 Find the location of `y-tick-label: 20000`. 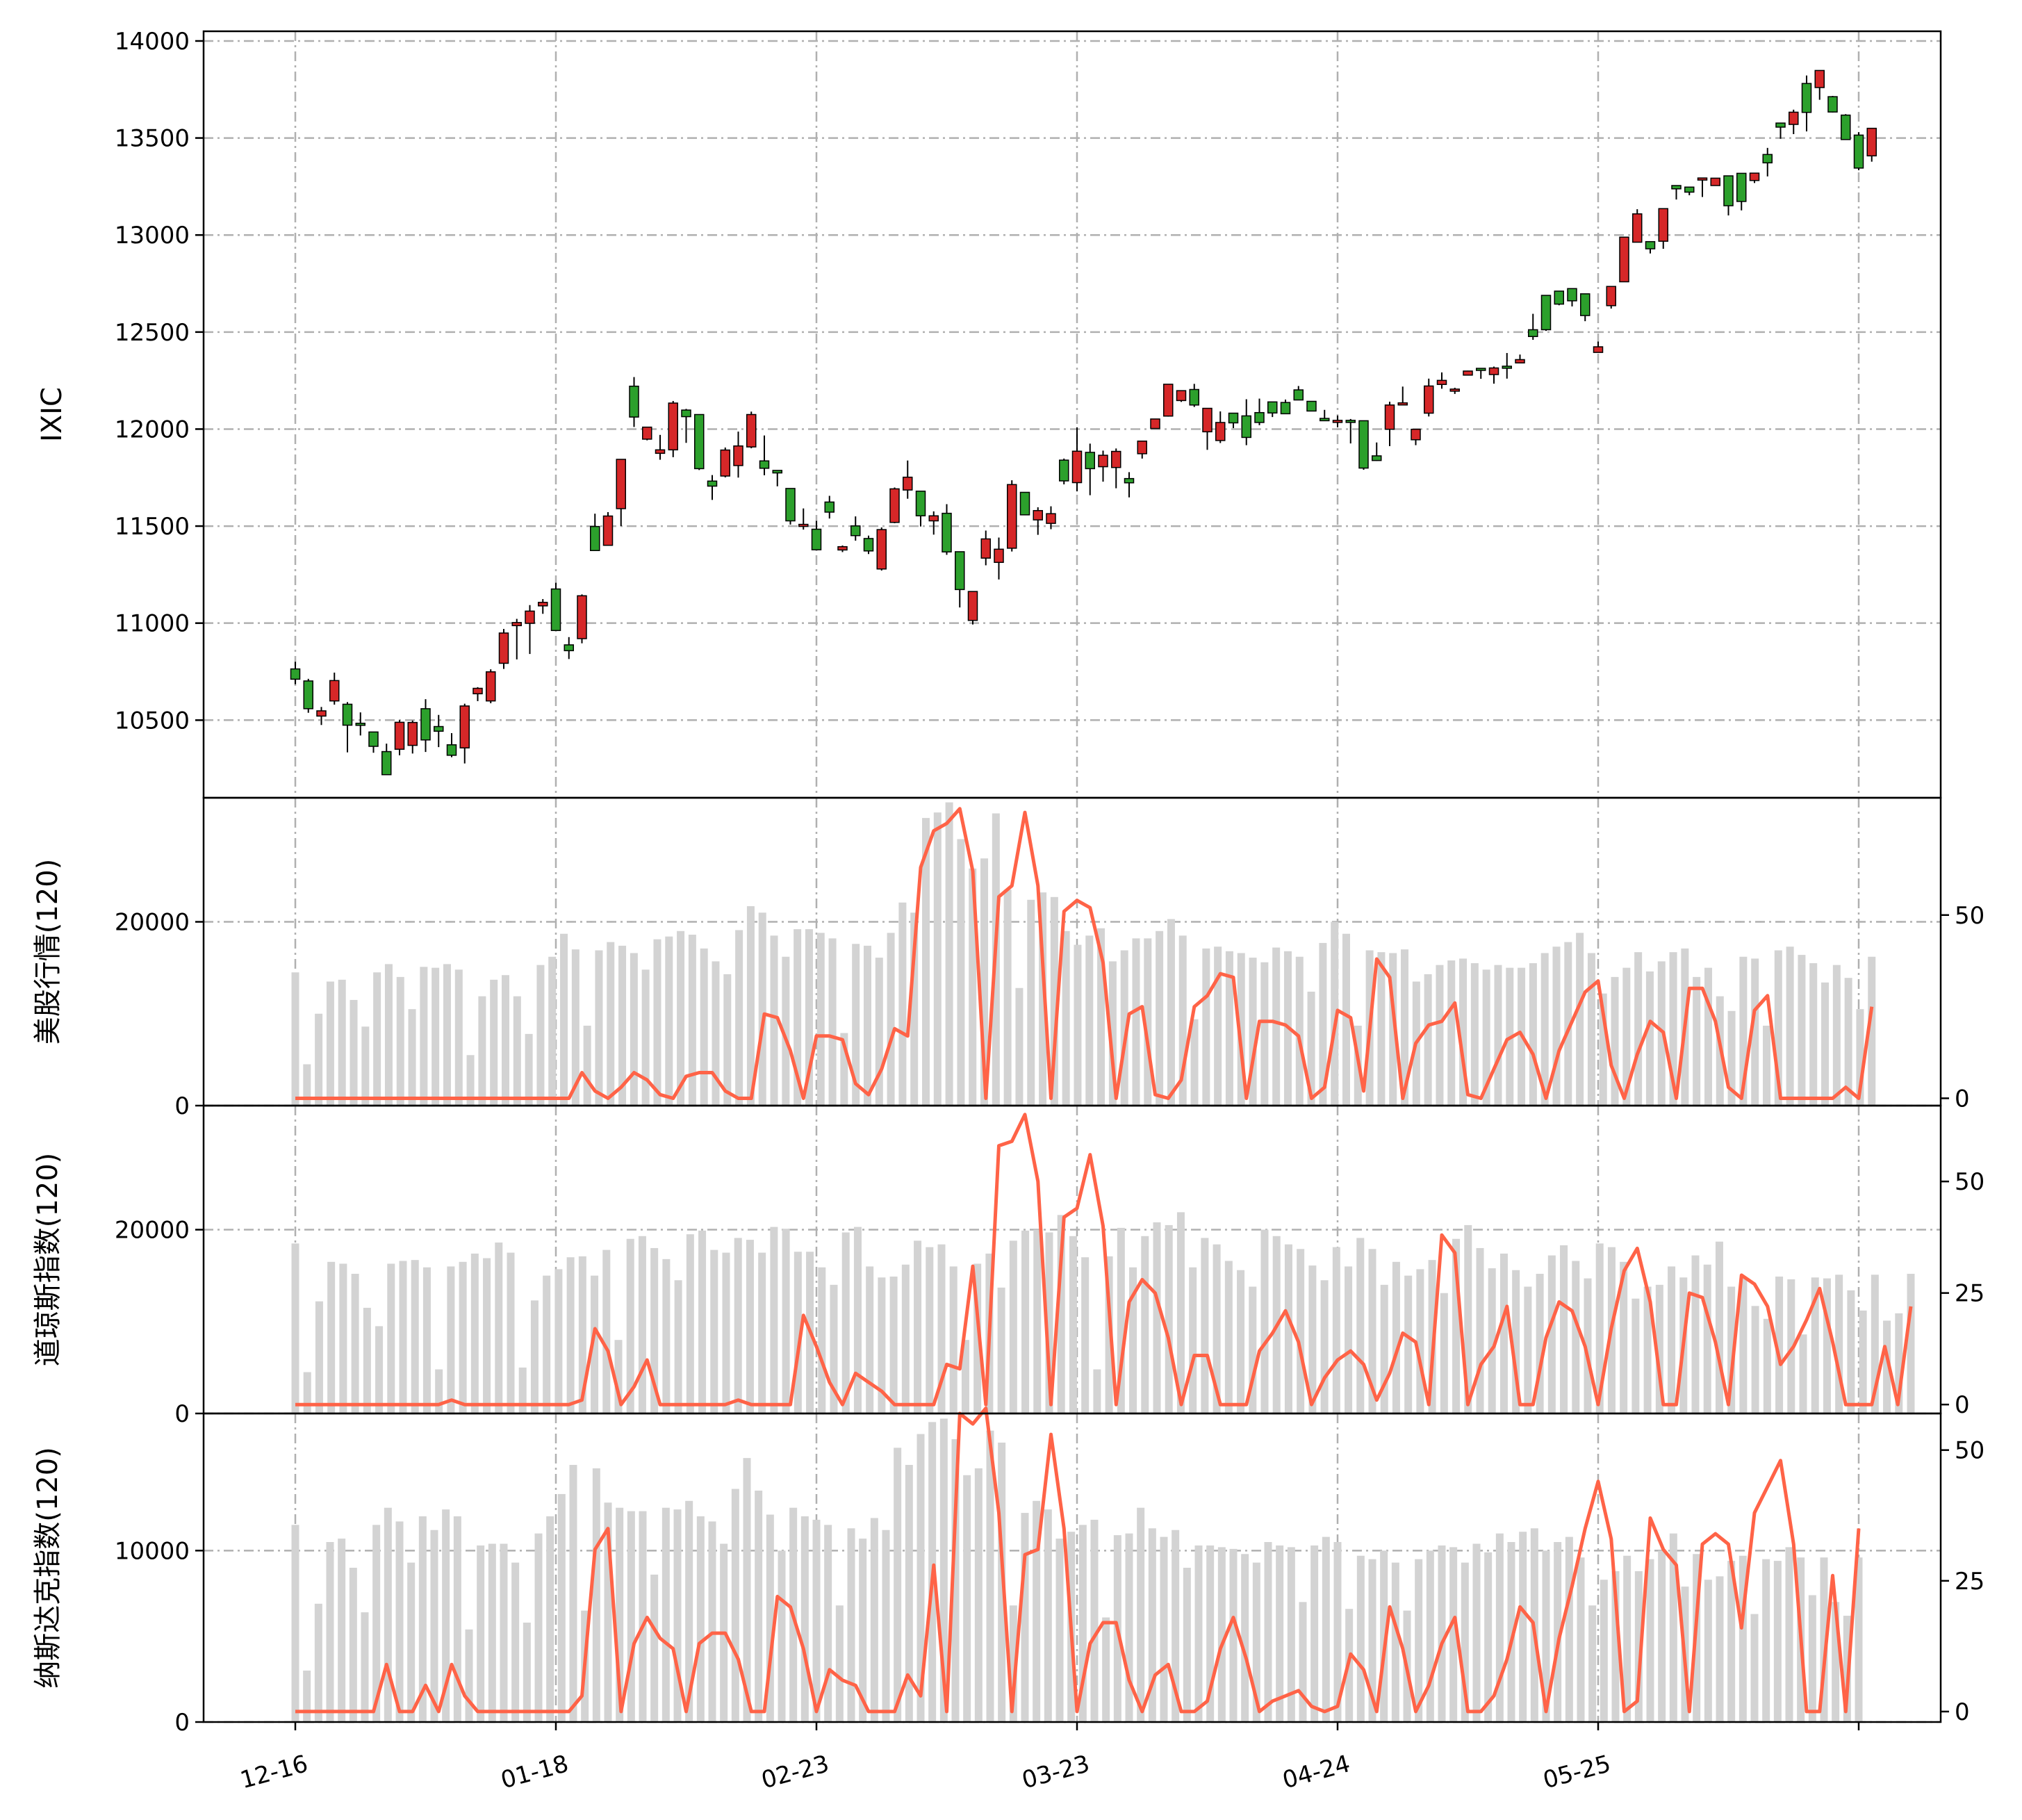

y-tick-label: 20000 is located at coordinates (152, 923).